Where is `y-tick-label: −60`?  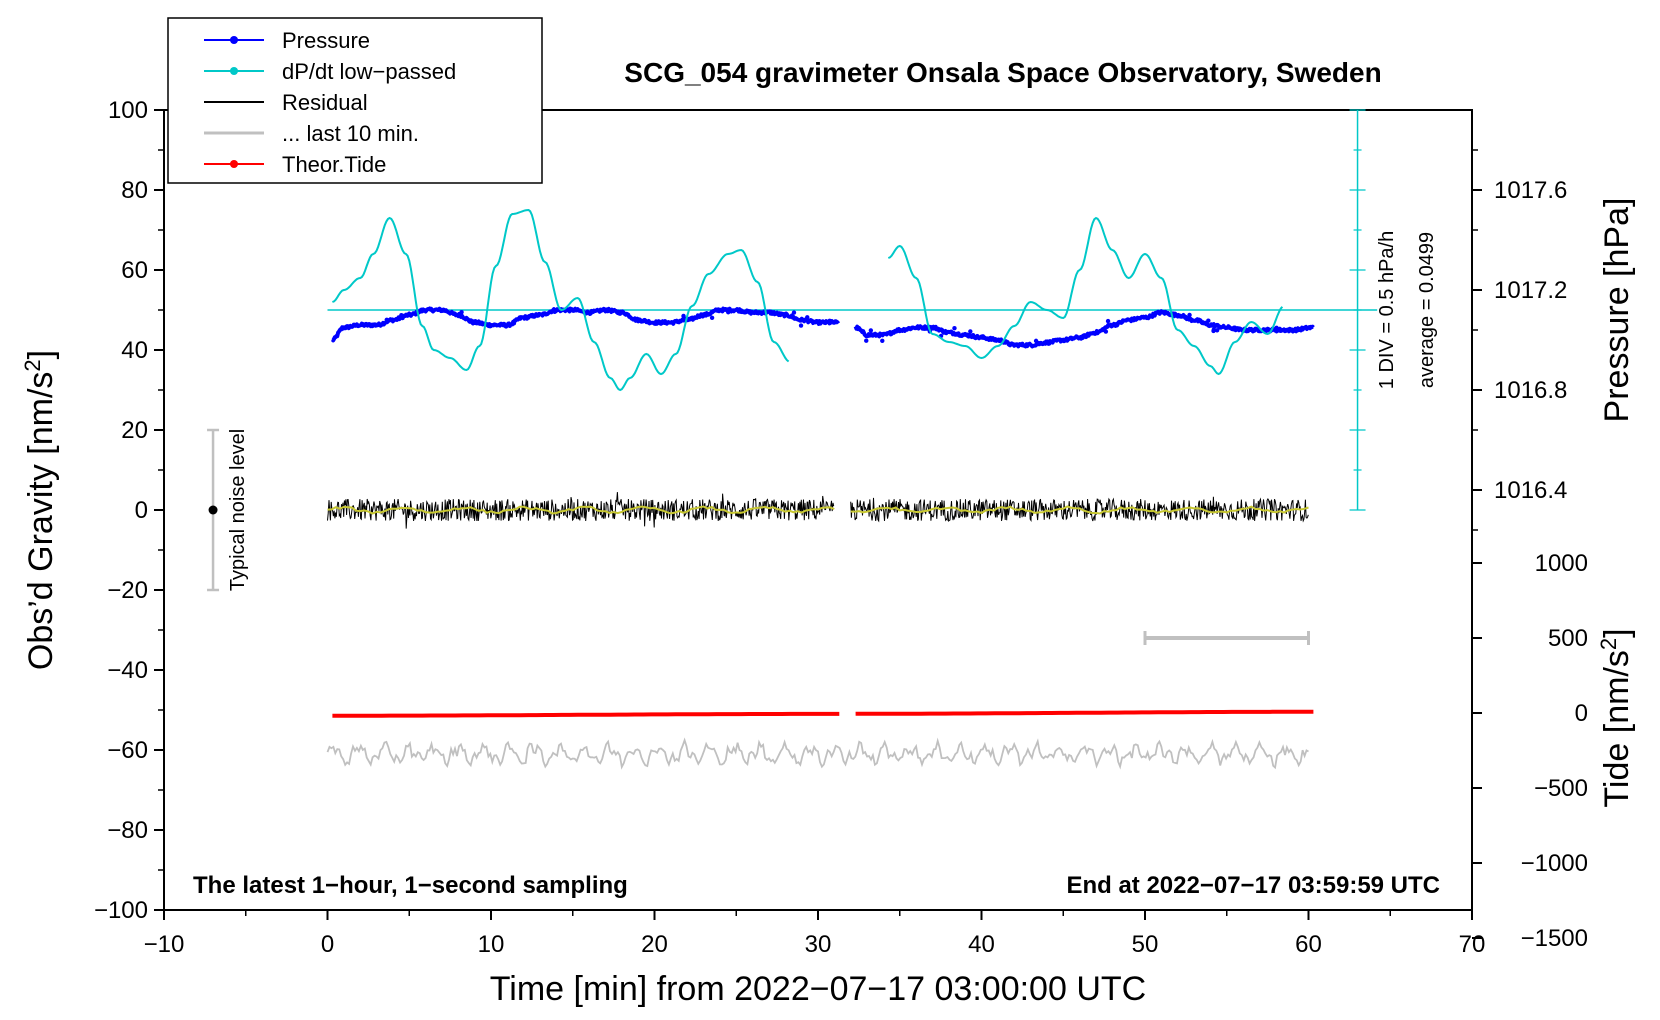 y-tick-label: −60 is located at coordinates (127, 750).